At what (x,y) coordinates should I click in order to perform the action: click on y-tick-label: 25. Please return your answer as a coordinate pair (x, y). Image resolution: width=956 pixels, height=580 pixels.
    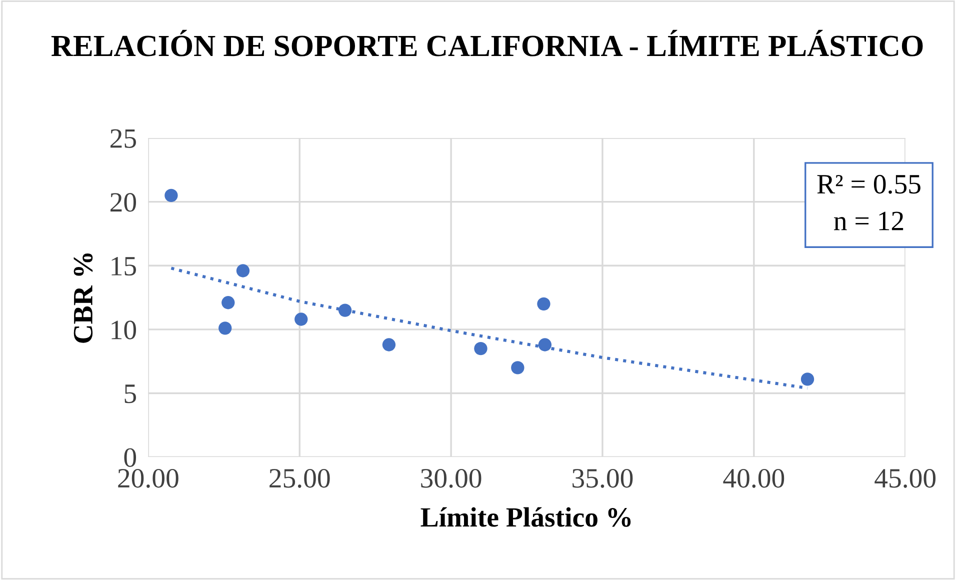
    Looking at the image, I should click on (123, 138).